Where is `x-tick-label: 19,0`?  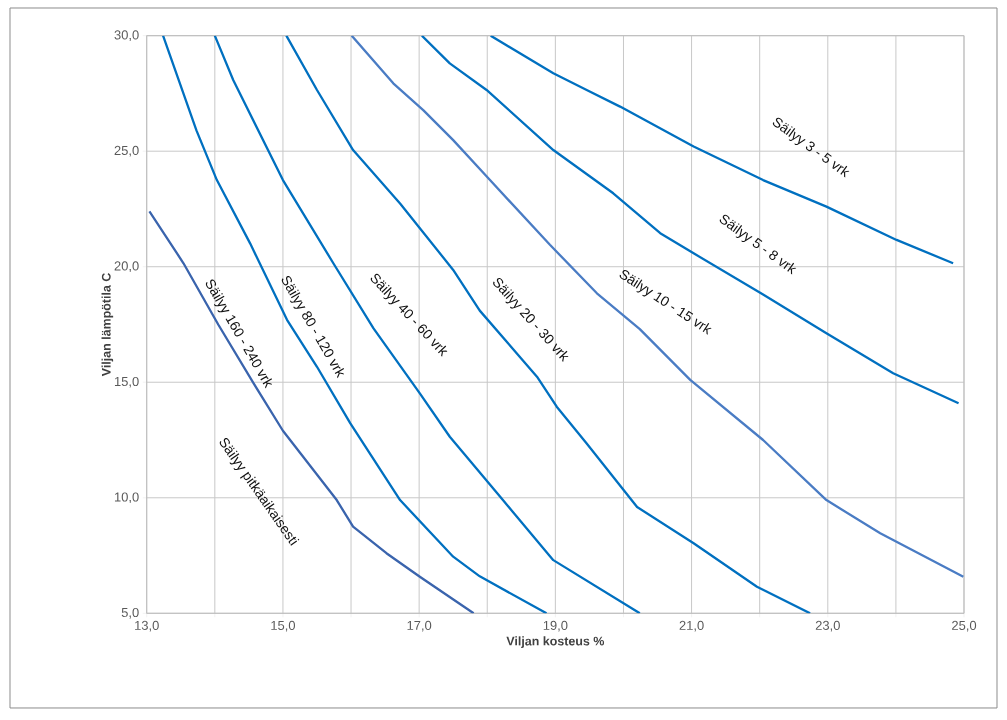 x-tick-label: 19,0 is located at coordinates (555, 626).